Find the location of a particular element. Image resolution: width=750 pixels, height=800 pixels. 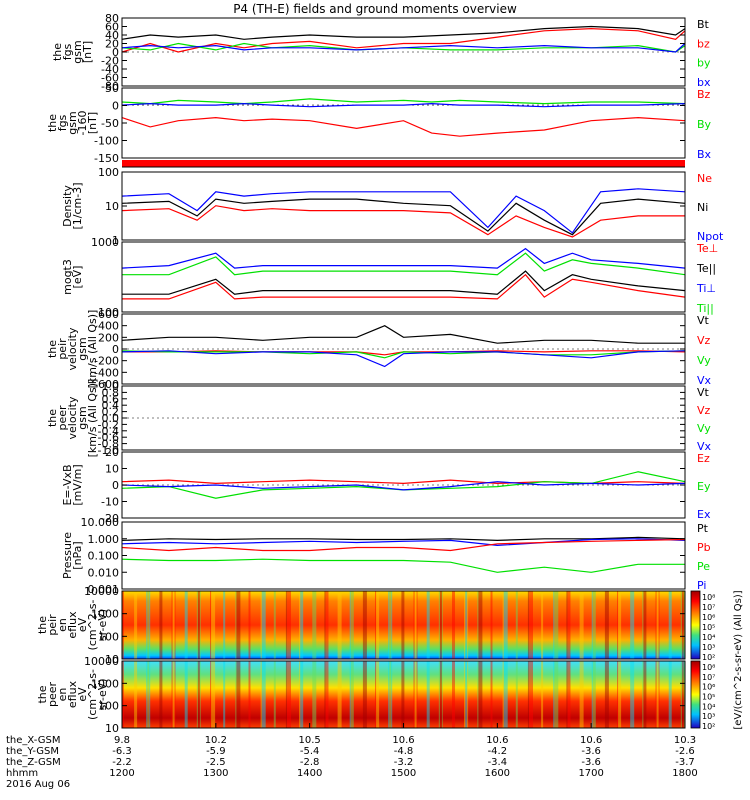

spectrogram-texture is located at coordinates (403, 694).